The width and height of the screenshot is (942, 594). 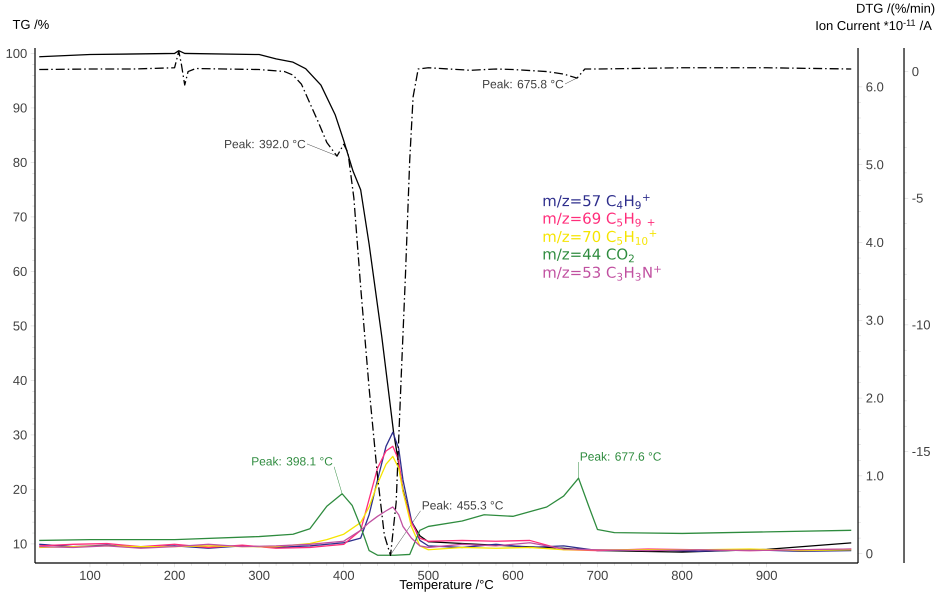 What do you see at coordinates (875, 165) in the screenshot?
I see `y2-tick-label: 5.0` at bounding box center [875, 165].